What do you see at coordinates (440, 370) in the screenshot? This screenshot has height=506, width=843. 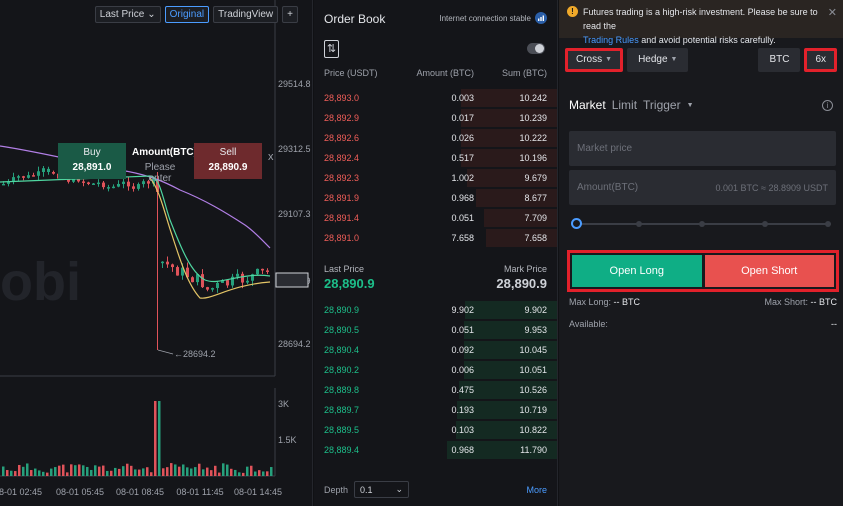 I see `bid-row: 28,890.2 0.006 10.051` at bounding box center [440, 370].